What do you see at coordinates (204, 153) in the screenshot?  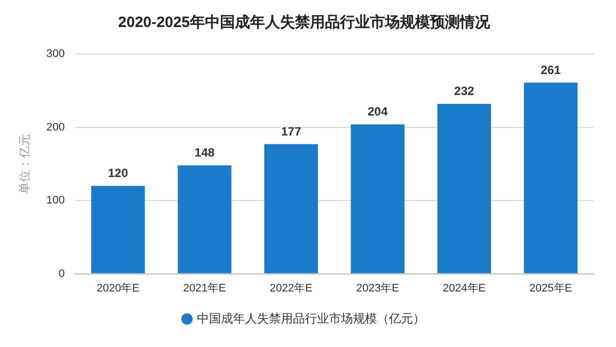 I see `data-label: 148` at bounding box center [204, 153].